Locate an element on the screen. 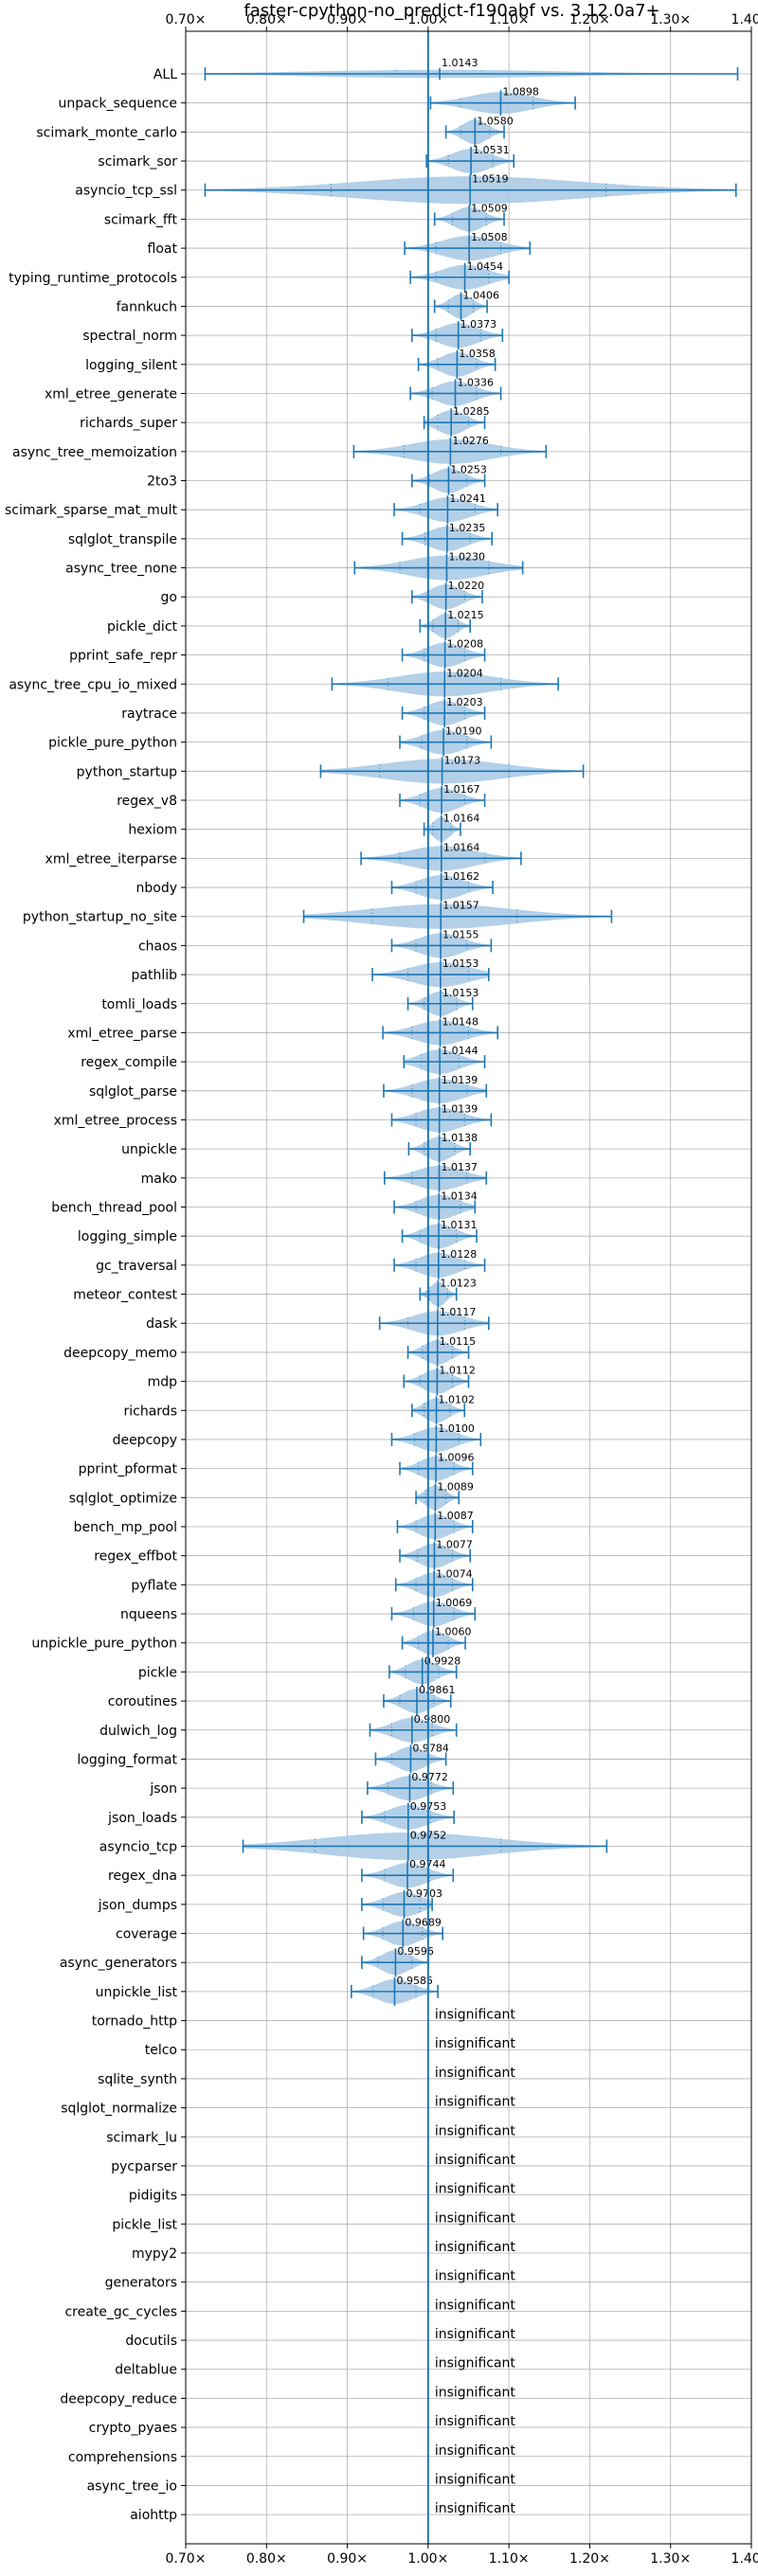 The height and width of the screenshot is (2576, 758). y-tick-label: asyncio_tcp_ssl is located at coordinates (126, 191).